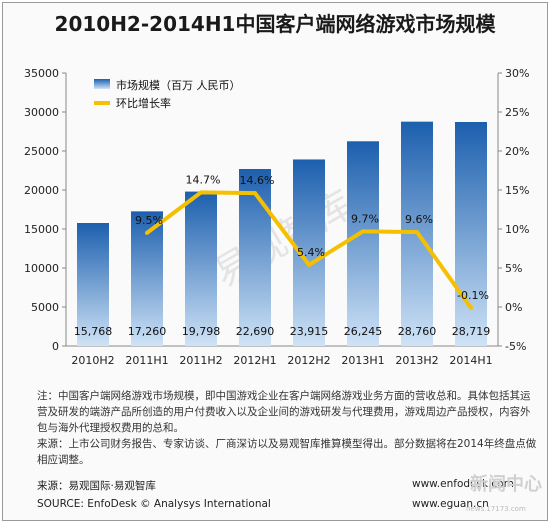 This screenshot has height=523, width=550. What do you see at coordinates (41, 229) in the screenshot?
I see `y-left-tick-label: 15000` at bounding box center [41, 229].